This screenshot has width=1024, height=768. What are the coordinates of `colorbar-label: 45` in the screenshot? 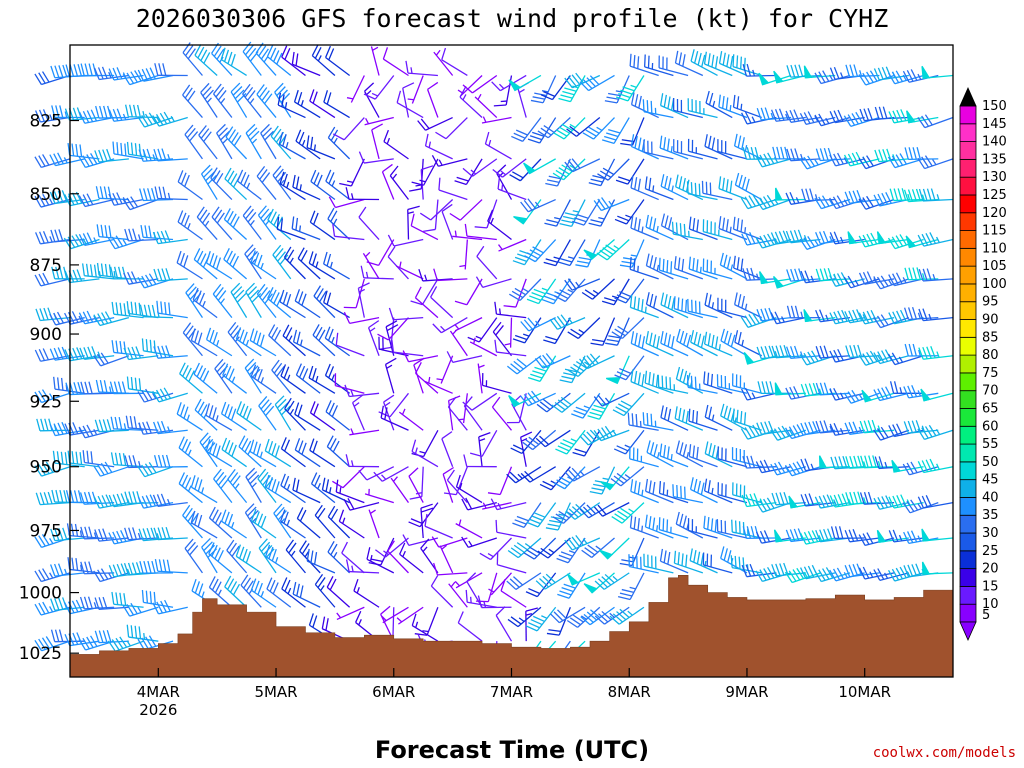 It's located at (990, 480).